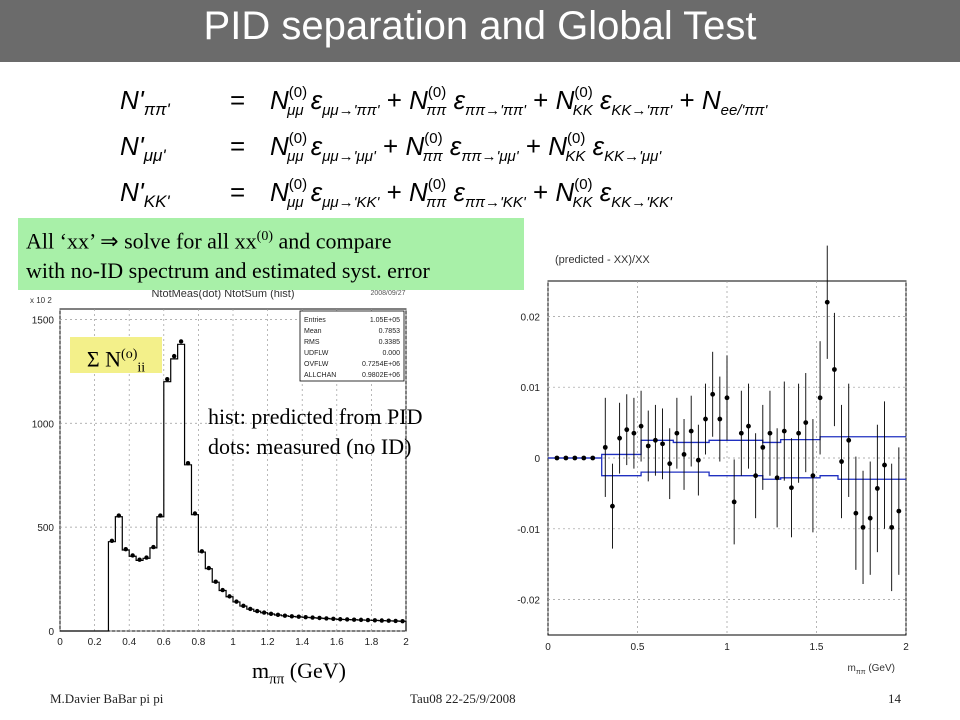 This screenshot has width=960, height=720. I want to click on stats-label: Entries, so click(315, 320).